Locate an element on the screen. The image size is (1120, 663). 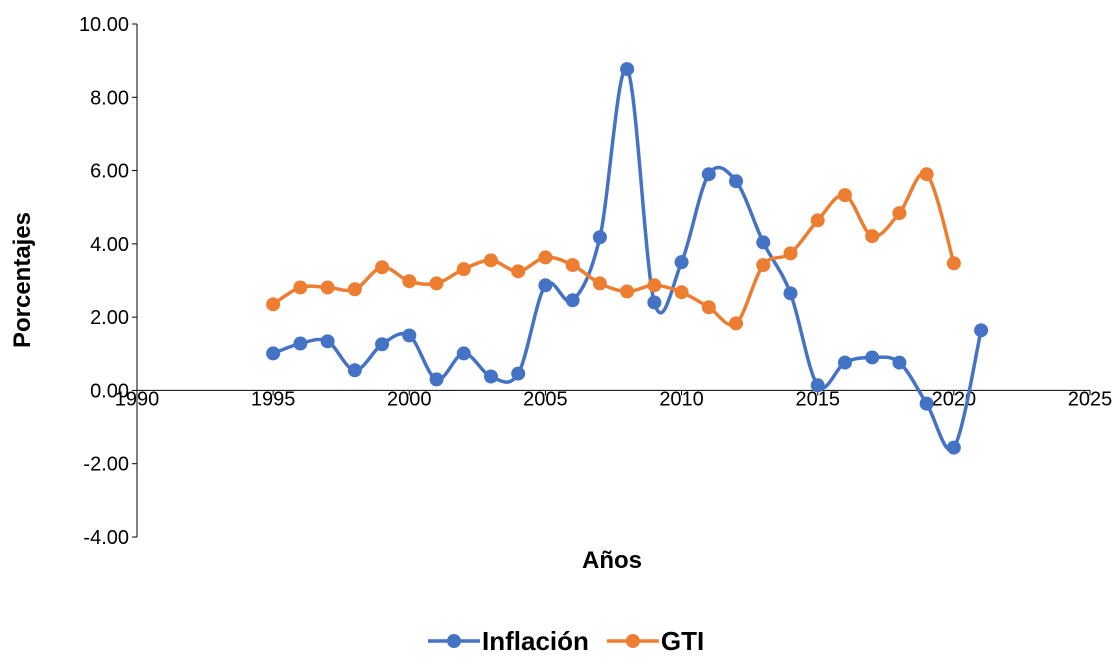
y-tick-label: 6.00 is located at coordinates (109, 172).